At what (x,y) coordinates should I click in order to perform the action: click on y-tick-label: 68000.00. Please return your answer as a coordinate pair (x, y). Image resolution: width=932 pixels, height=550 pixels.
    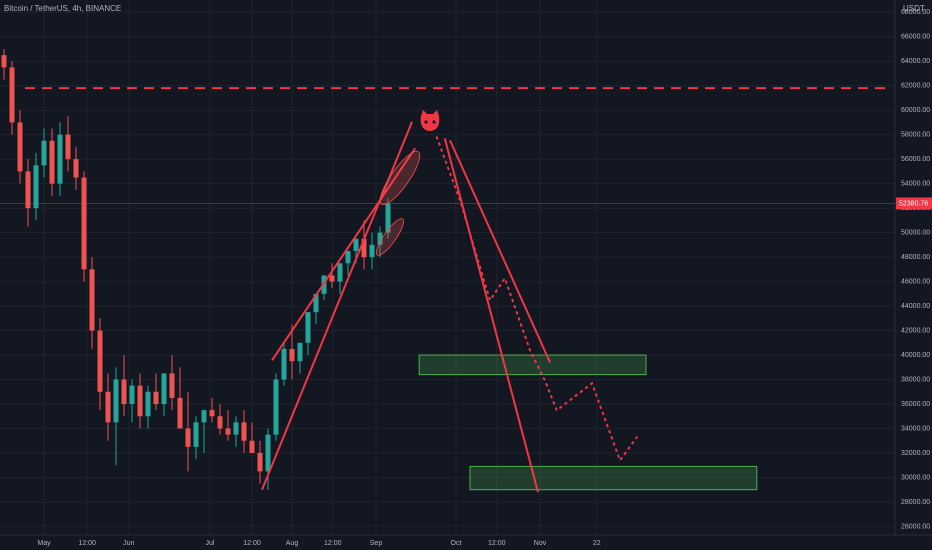
    Looking at the image, I should click on (915, 12).